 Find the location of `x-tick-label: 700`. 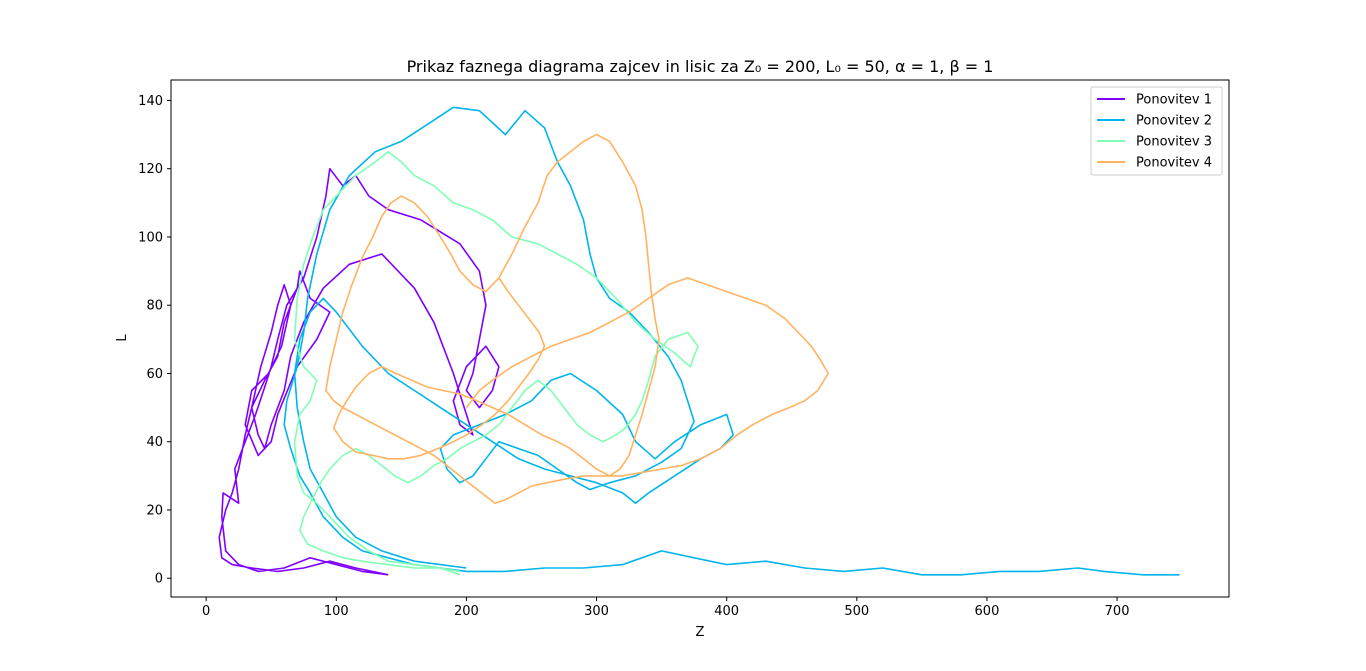

x-tick-label: 700 is located at coordinates (1117, 611).